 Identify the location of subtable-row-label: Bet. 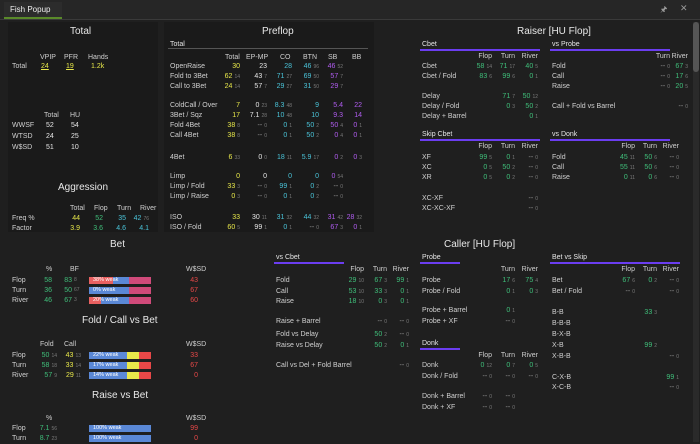
(557, 280).